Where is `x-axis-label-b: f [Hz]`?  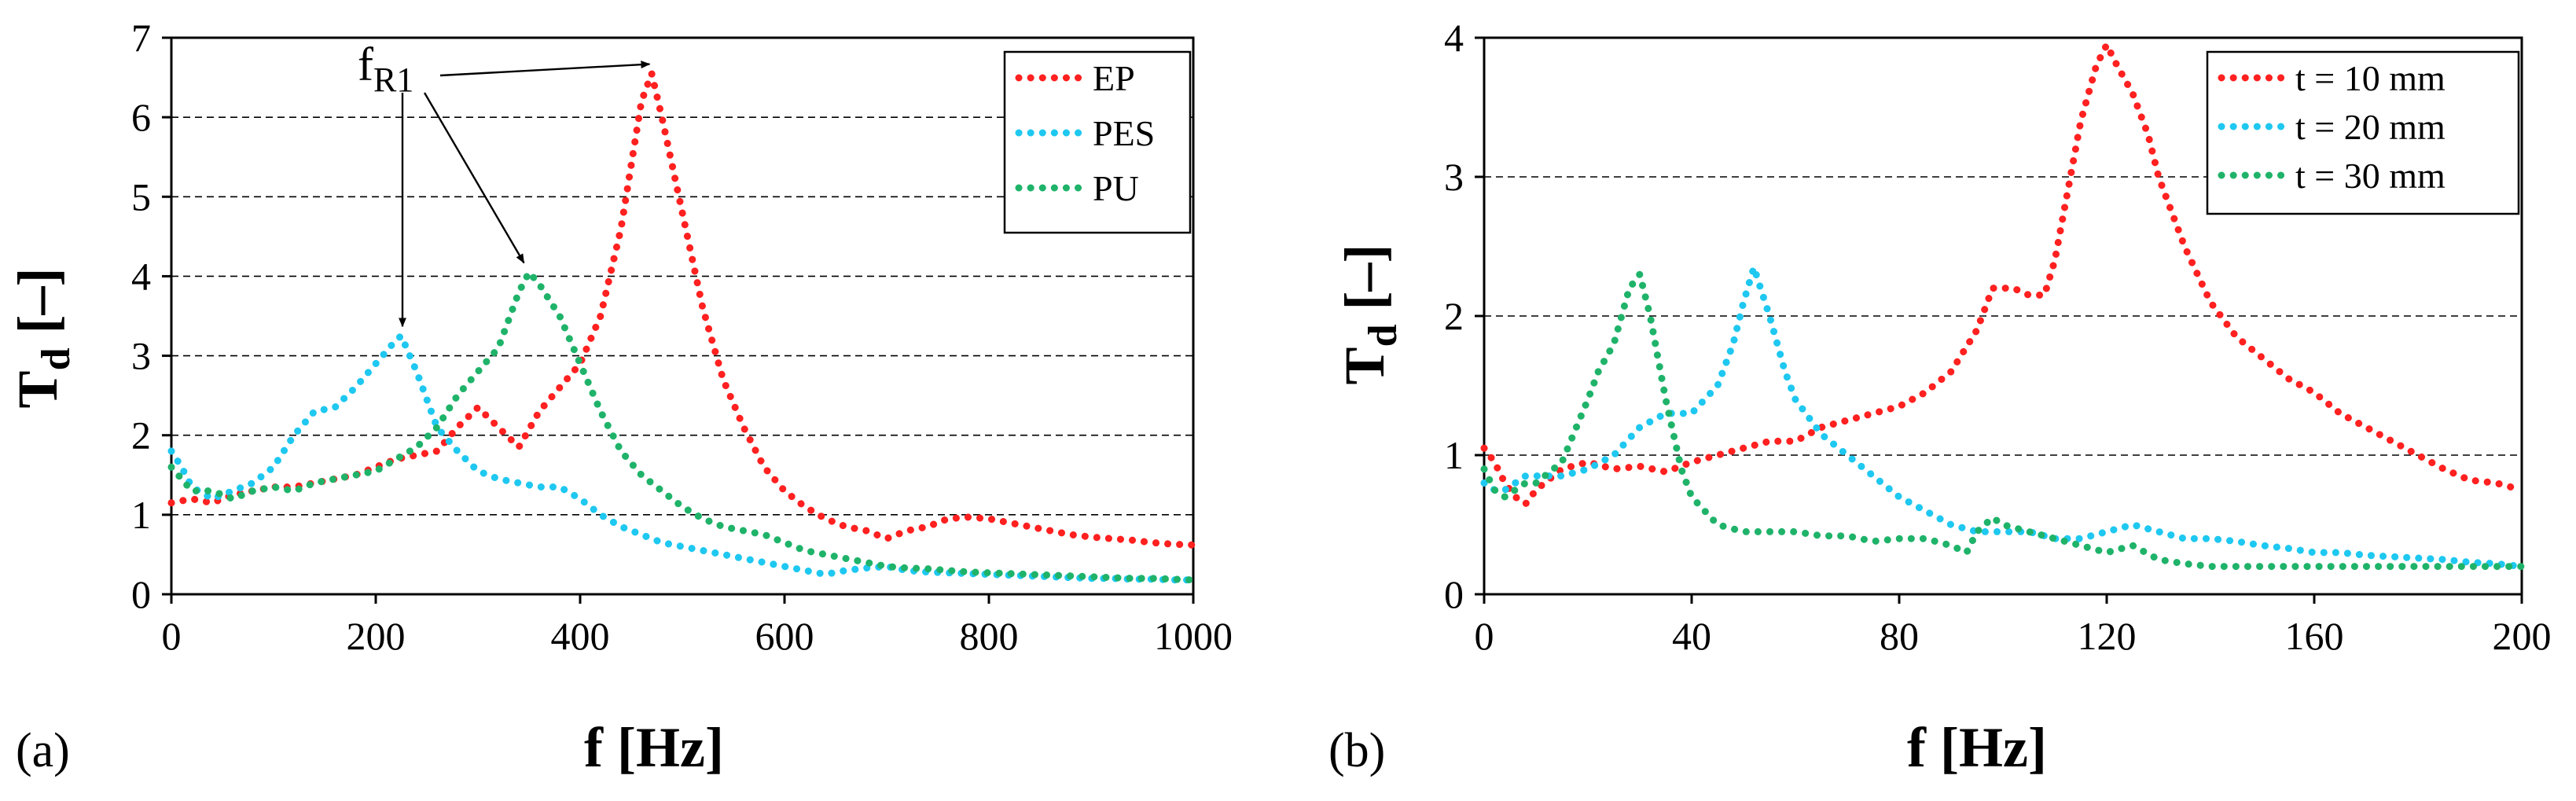 x-axis-label-b: f [Hz] is located at coordinates (1977, 748).